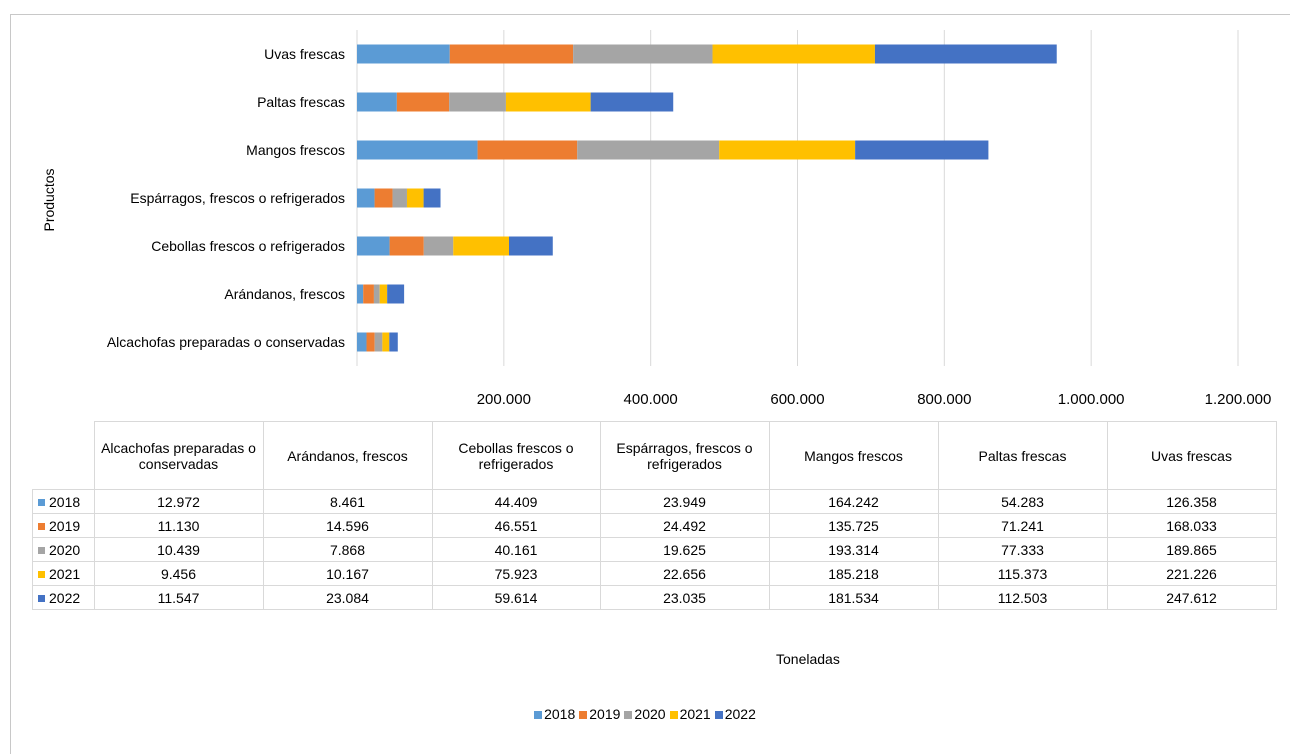 Image resolution: width=1290 pixels, height=754 pixels. Describe the element at coordinates (284, 294) in the screenshot. I see `category-label: Arándanos, frescos` at that location.